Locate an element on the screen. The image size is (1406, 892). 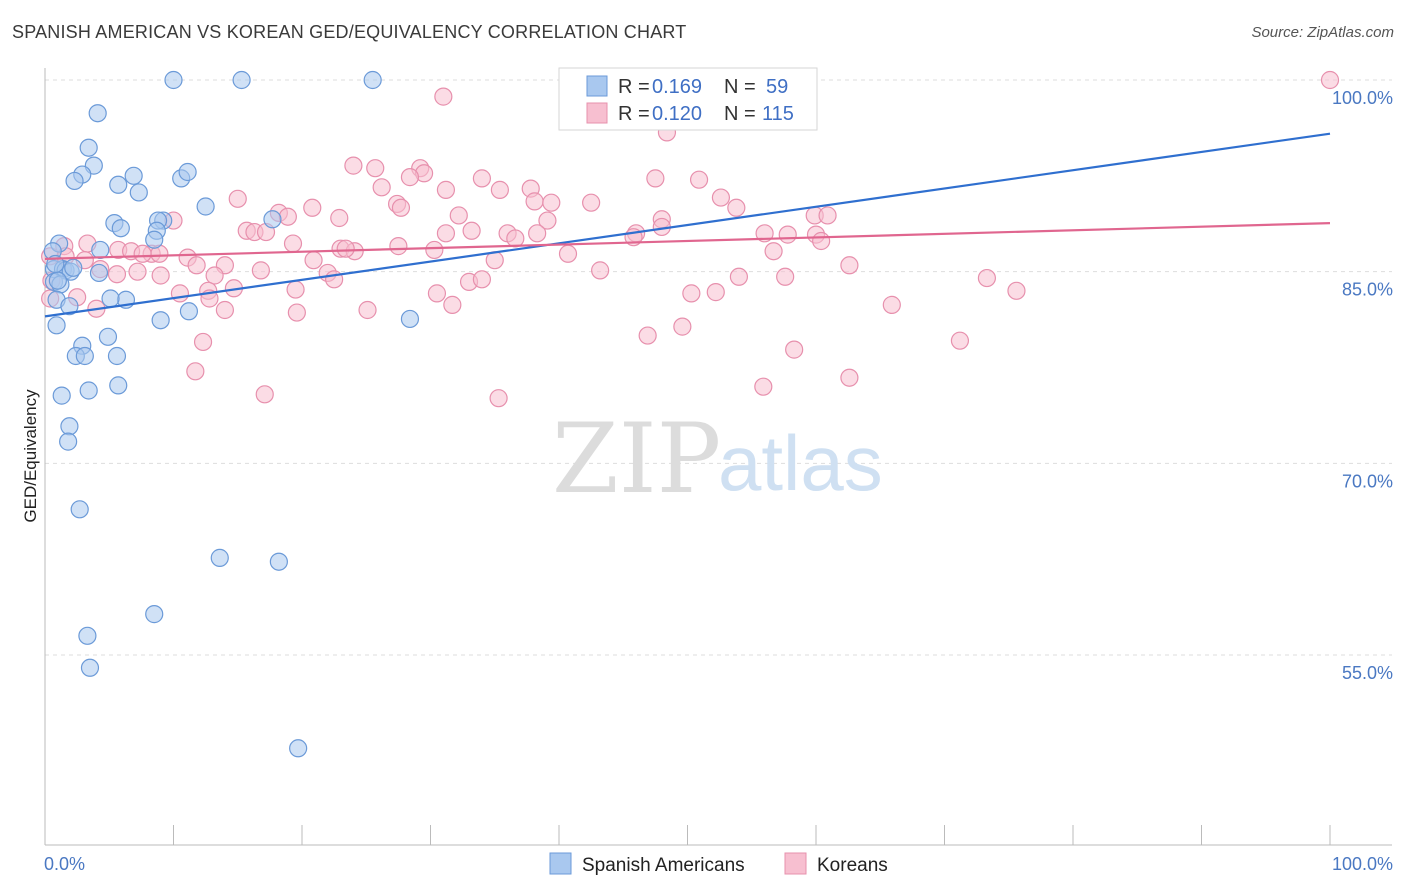
y-tick-label: 55.0% is located at coordinates (1367, 673).